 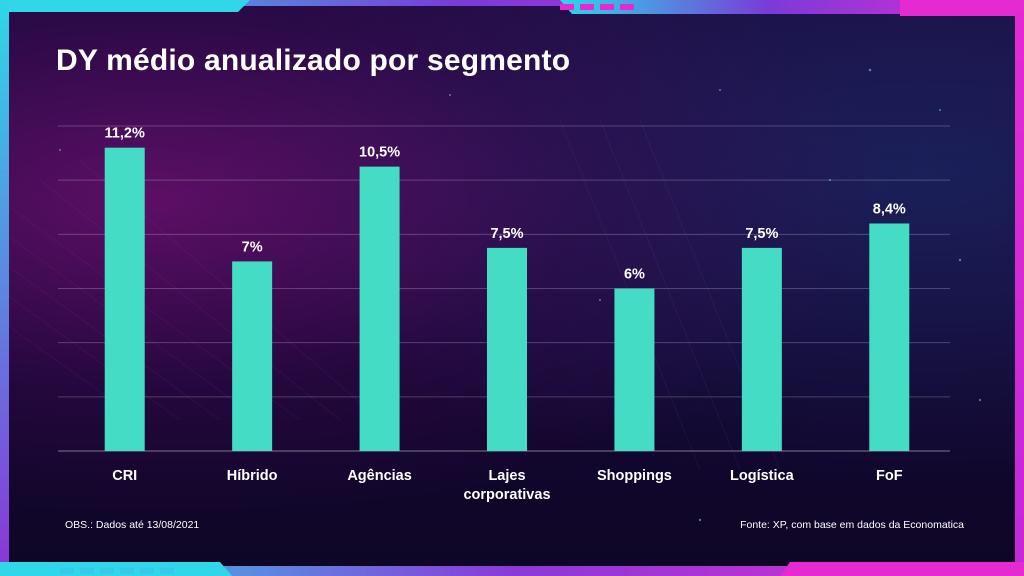 I want to click on x-tick-label: CRI, so click(x=124, y=476).